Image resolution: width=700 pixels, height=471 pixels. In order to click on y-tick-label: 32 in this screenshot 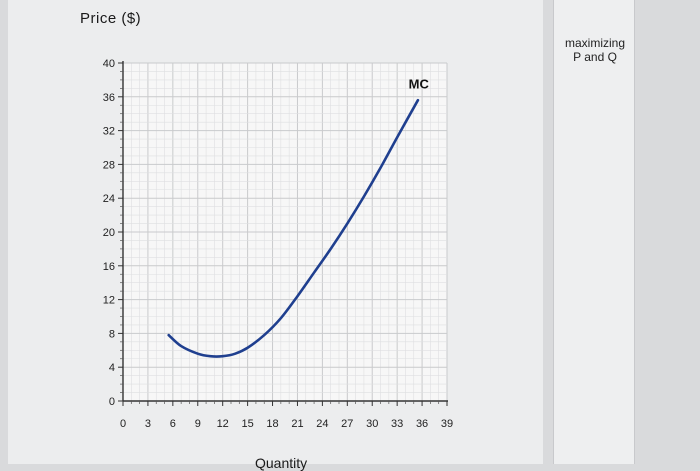, I will do `click(109, 132)`.